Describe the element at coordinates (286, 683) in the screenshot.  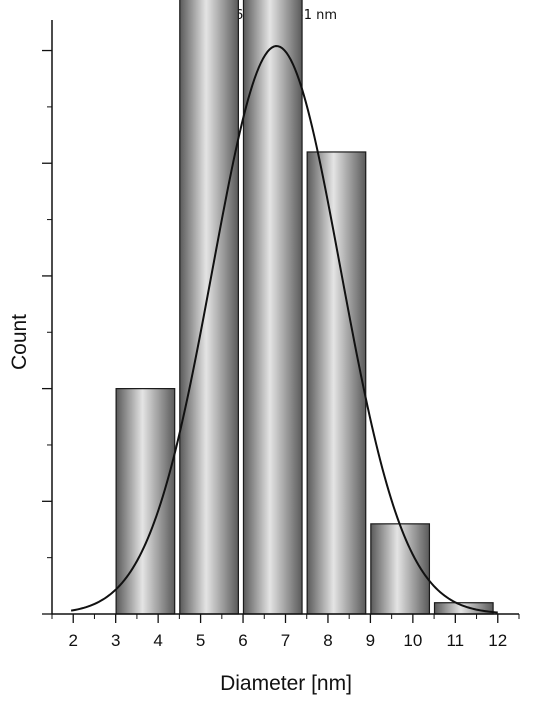
I see `x-axis-label: Diameter [nm]` at that location.